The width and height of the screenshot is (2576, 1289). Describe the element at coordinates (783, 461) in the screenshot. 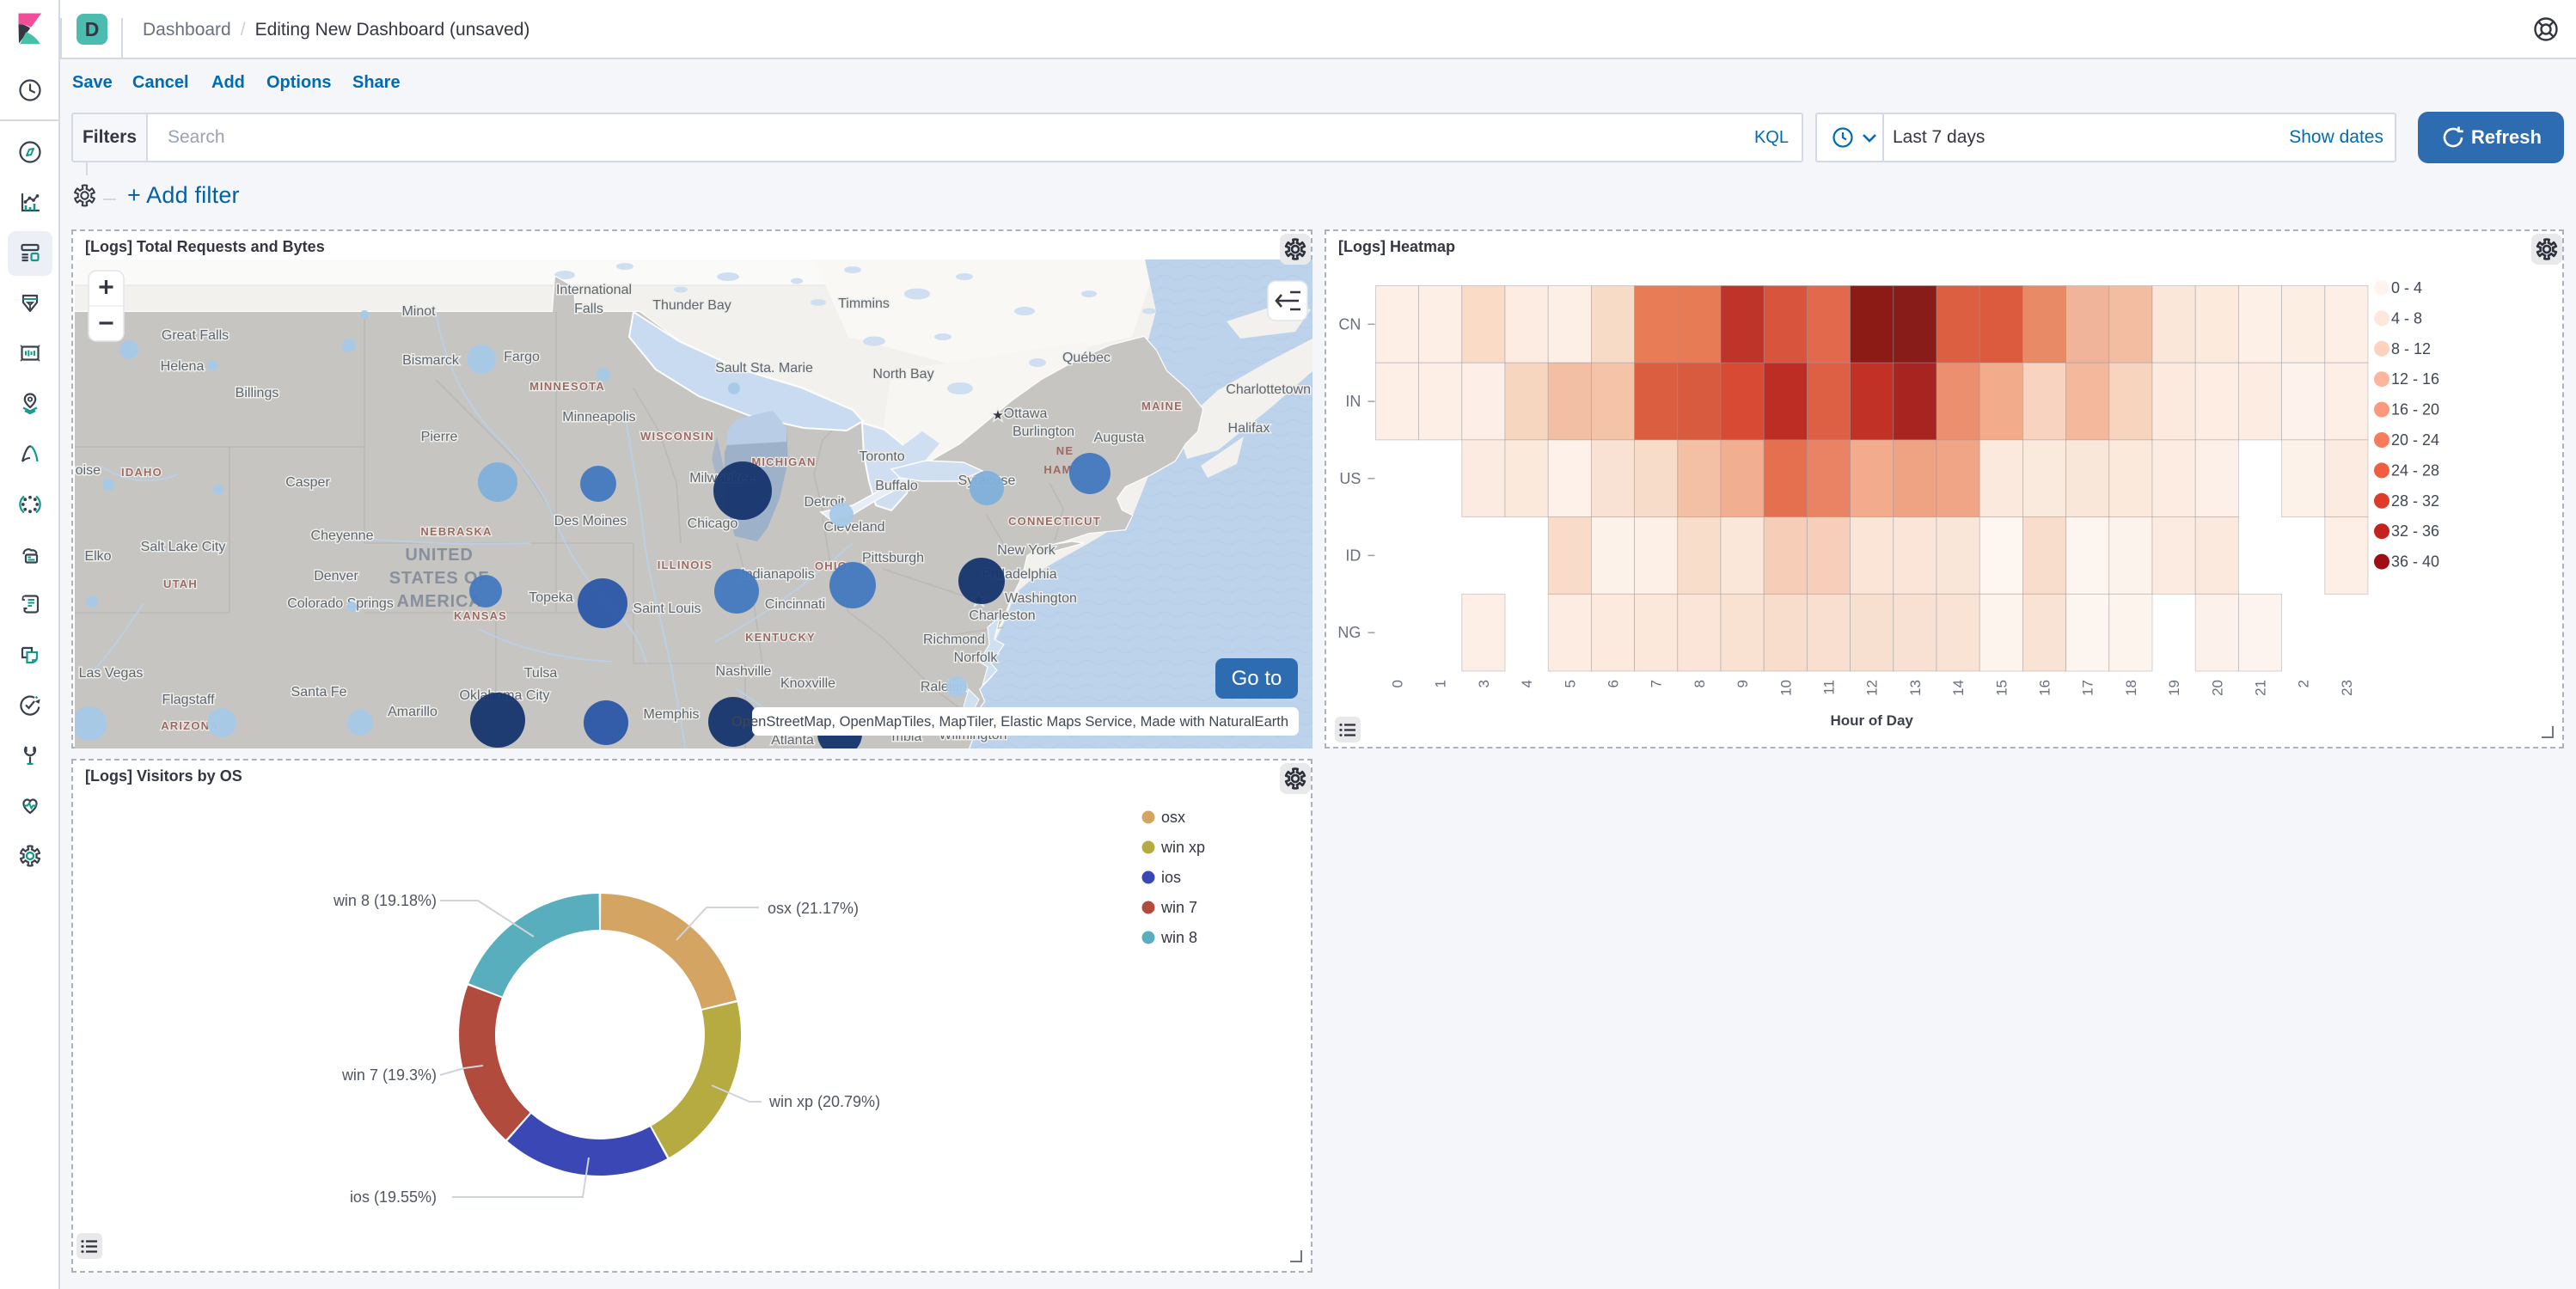

I see `svg-text: MICHIGAN` at that location.